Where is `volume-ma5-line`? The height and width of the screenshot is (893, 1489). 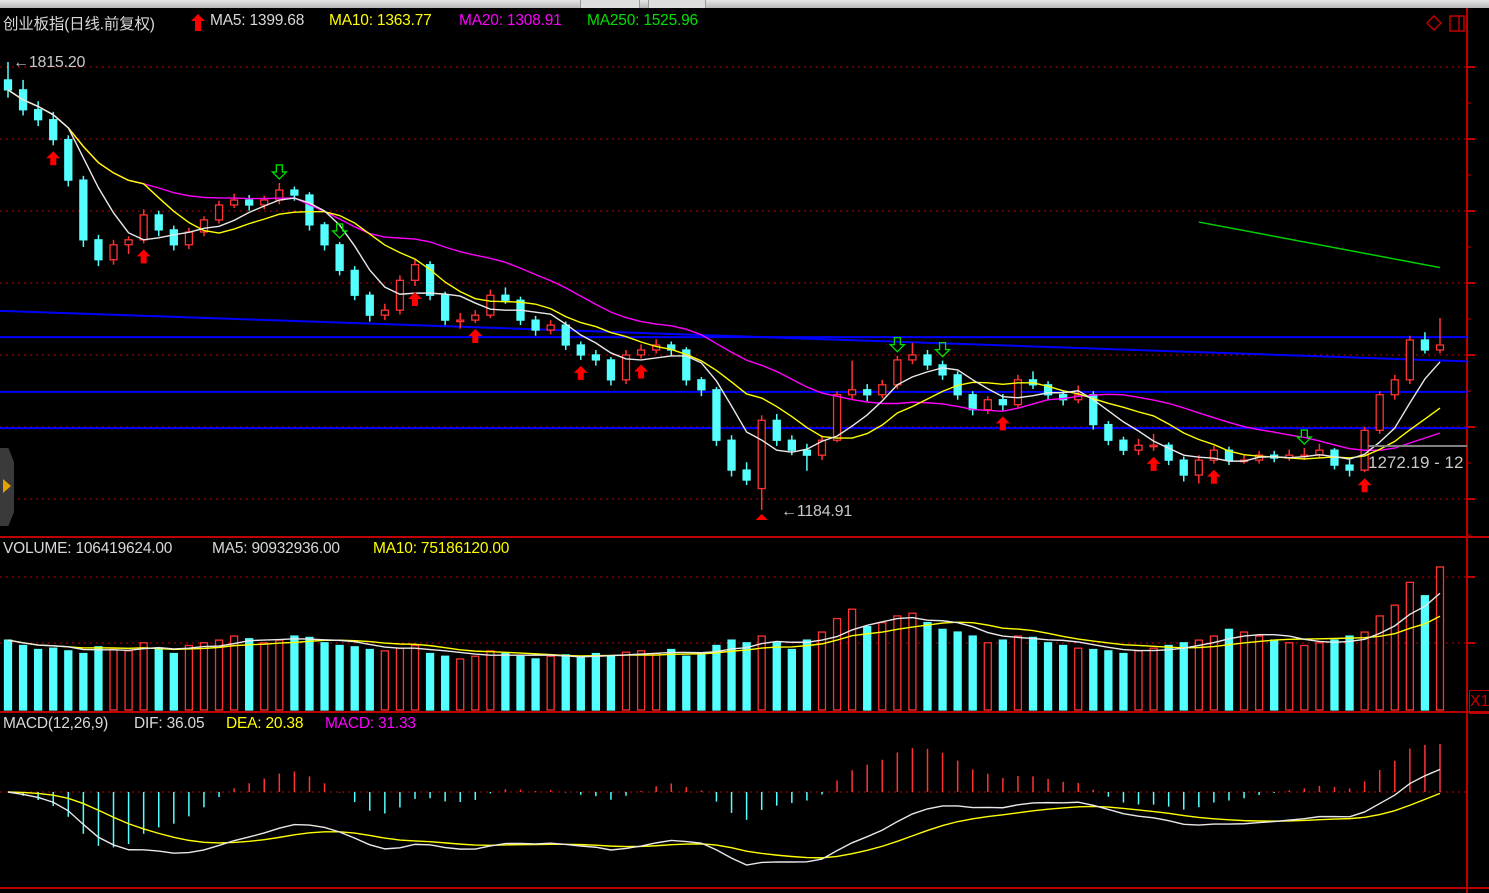
volume-ma5-line is located at coordinates (724, 625).